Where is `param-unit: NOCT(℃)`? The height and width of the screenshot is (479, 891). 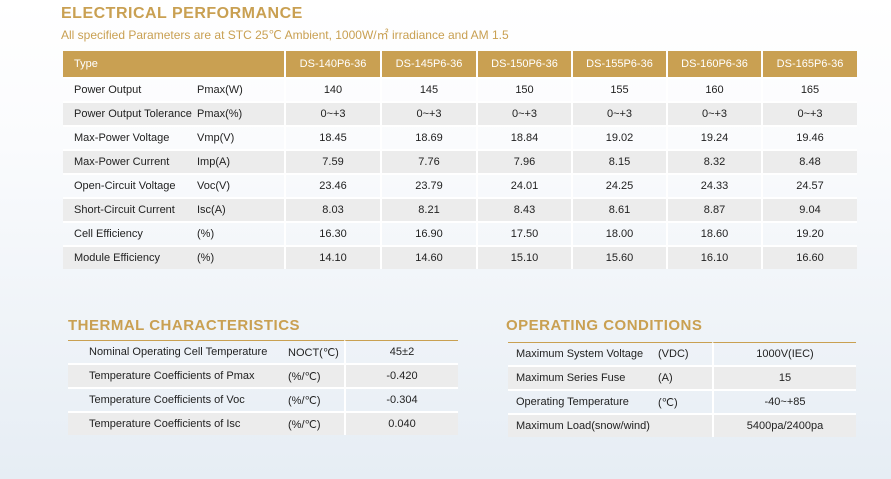 param-unit: NOCT(℃) is located at coordinates (316, 351).